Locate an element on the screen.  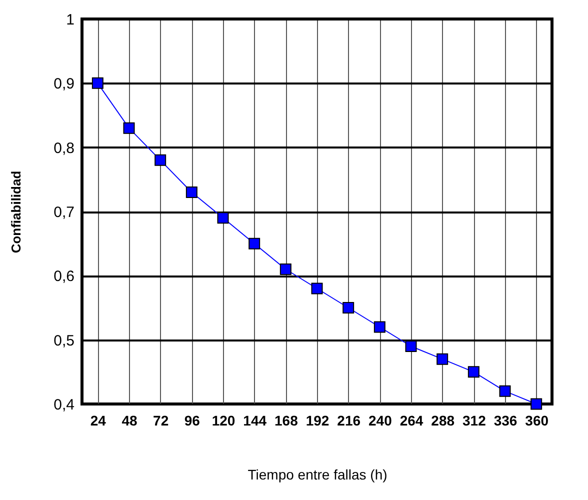
x-tick-label: 360 is located at coordinates (537, 420).